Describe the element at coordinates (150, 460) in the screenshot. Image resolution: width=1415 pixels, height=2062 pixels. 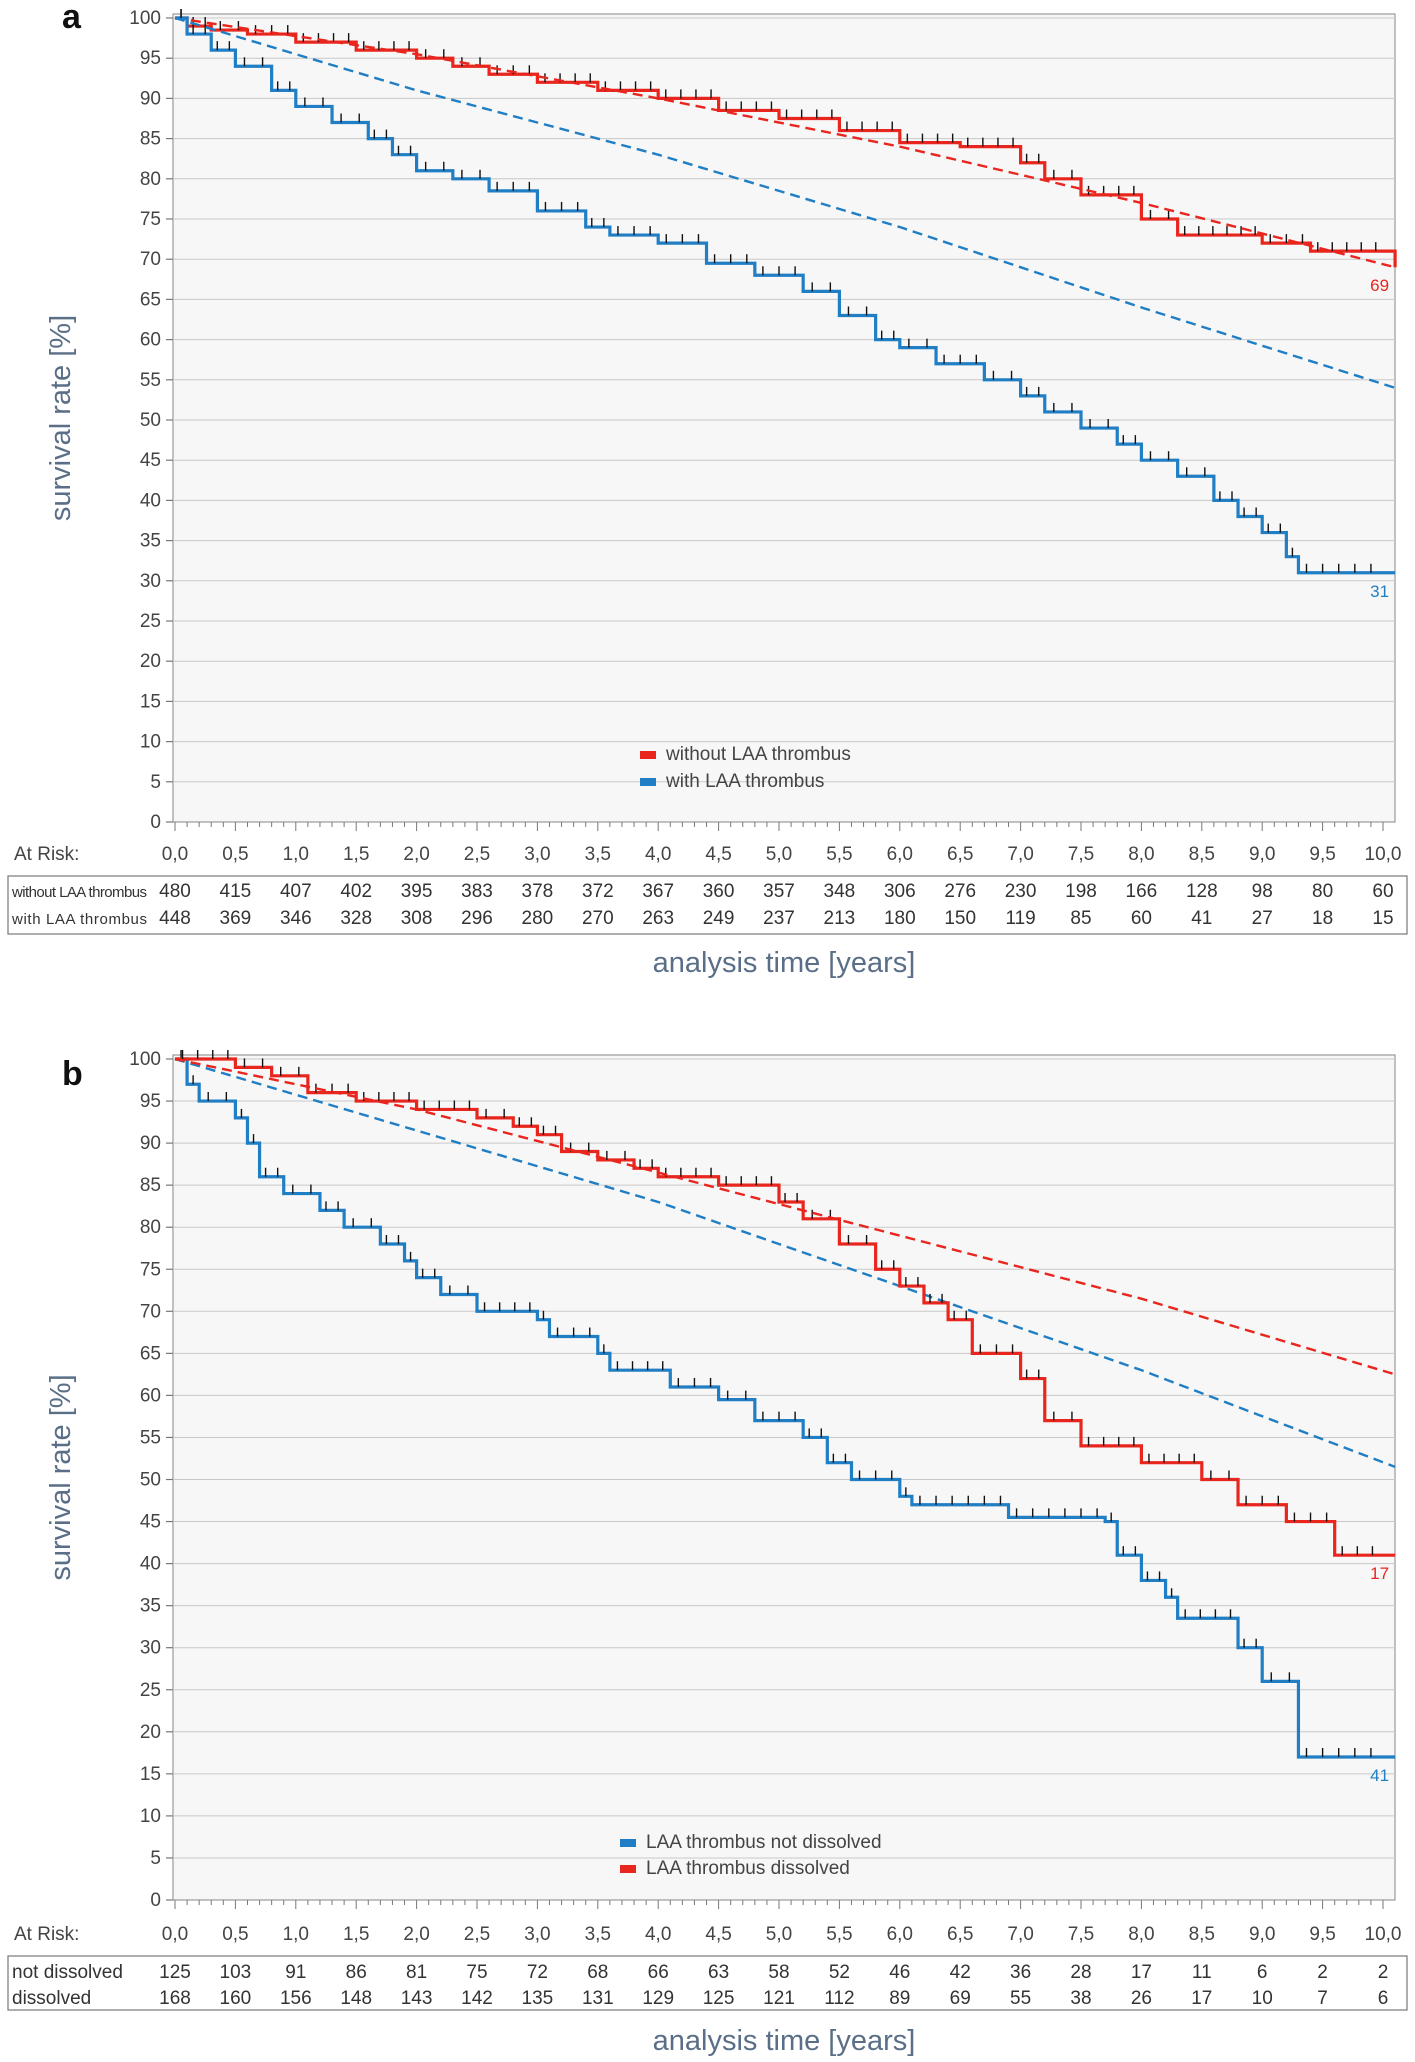
I see `y-tick-label: 45` at that location.